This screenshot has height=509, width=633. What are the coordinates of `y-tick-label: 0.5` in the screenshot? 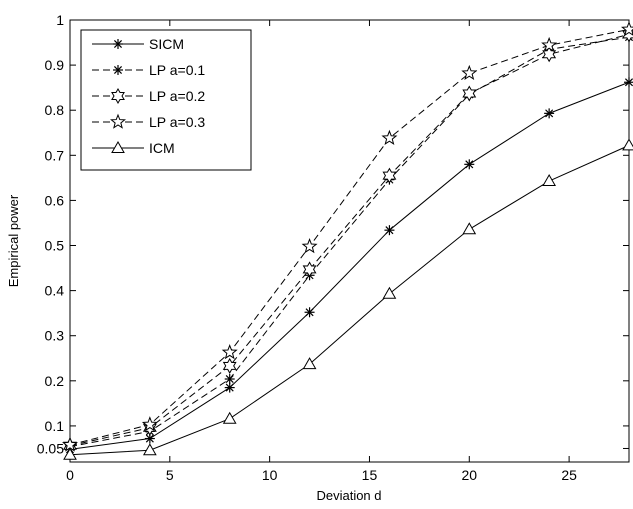 It's located at (55, 246).